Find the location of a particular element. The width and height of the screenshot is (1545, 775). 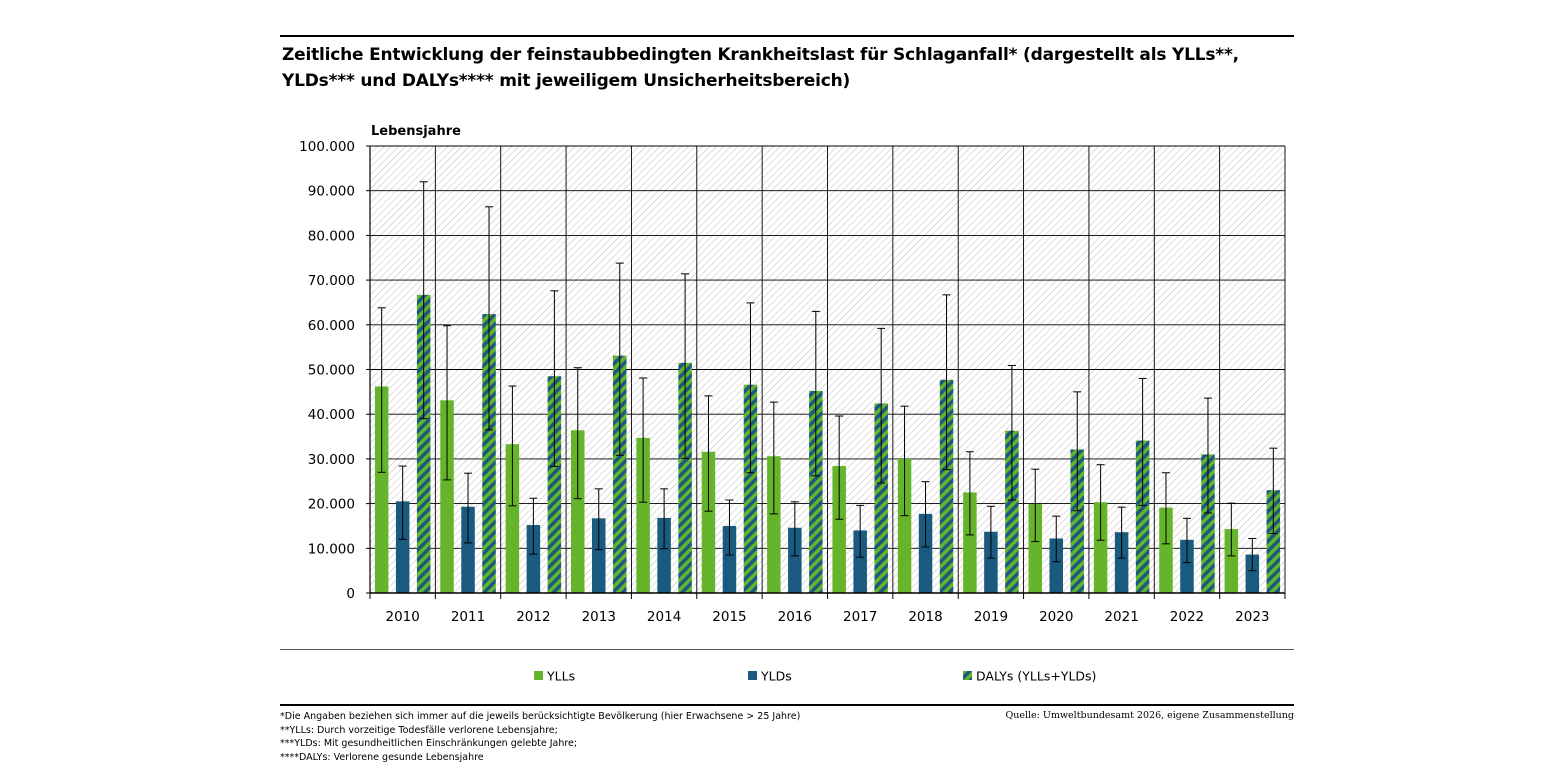

x-tick-label: 2019 is located at coordinates (991, 617).